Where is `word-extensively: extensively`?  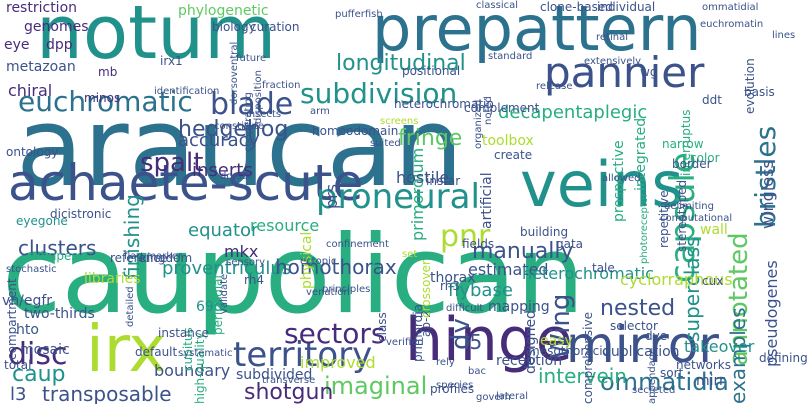 word-extensively: extensively is located at coordinates (613, 61).